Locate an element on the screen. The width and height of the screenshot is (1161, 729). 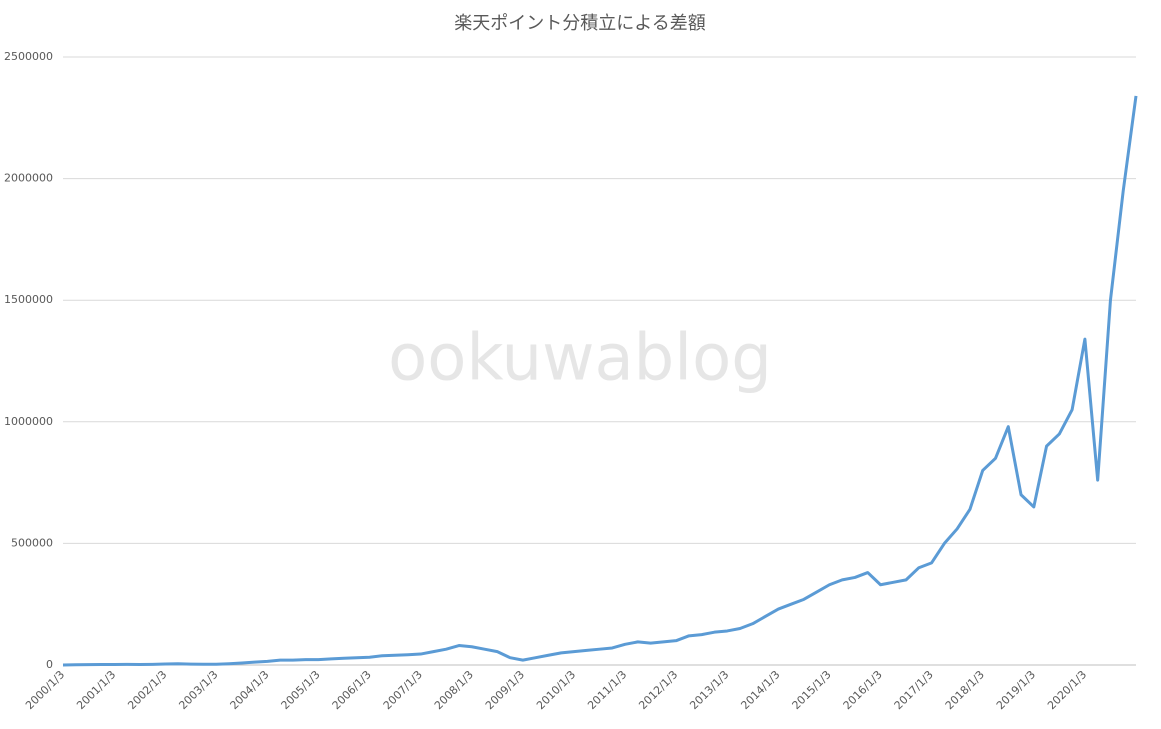
y-tick-label: 500000 is located at coordinates (32, 542).